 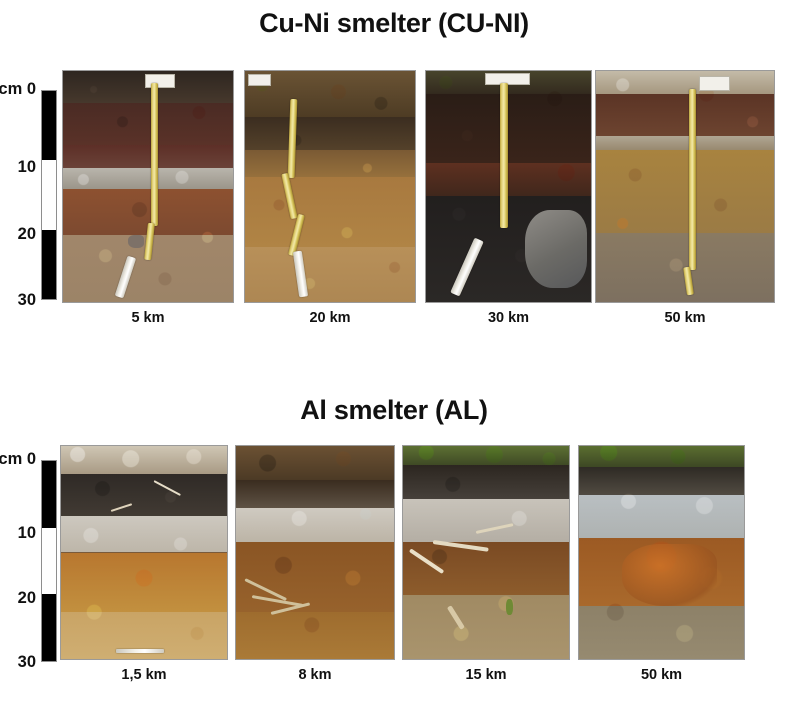 I want to click on soil-photo-50km, so click(x=685, y=186).